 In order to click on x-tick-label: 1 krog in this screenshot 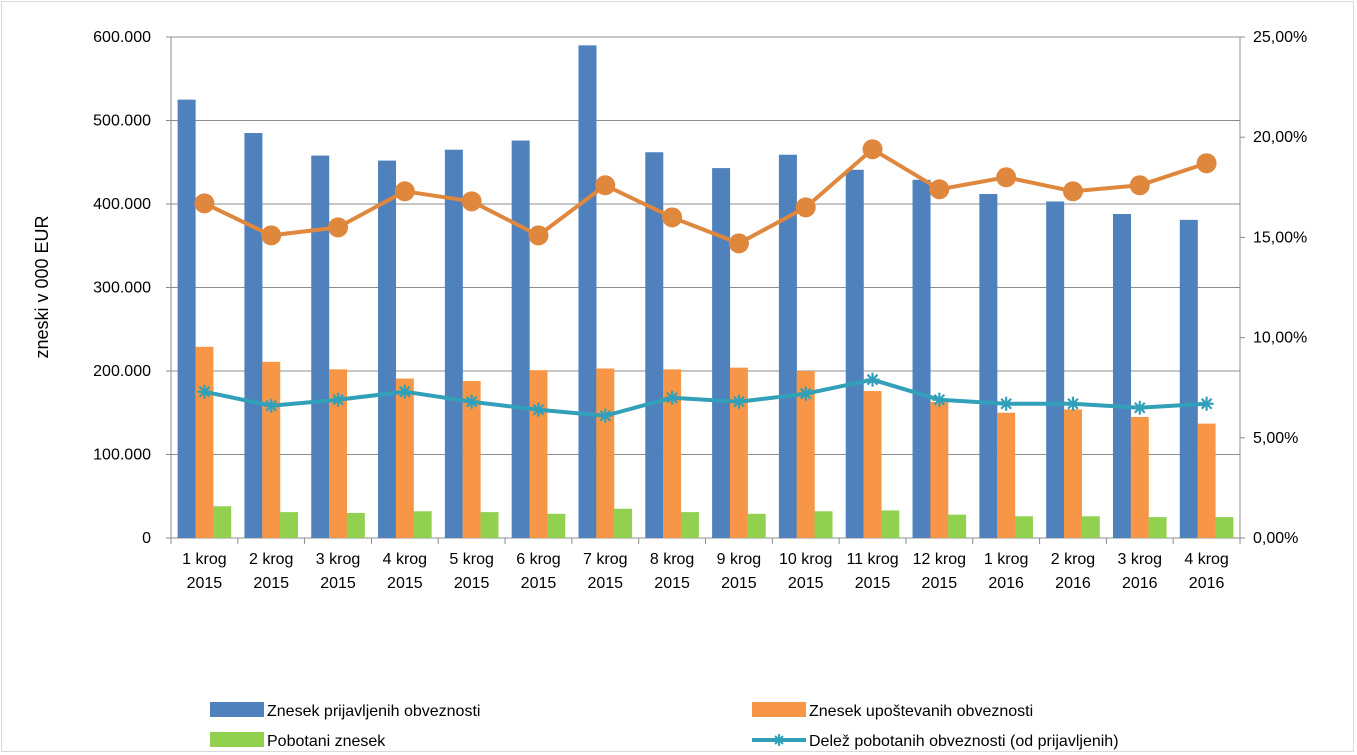, I will do `click(204, 559)`.